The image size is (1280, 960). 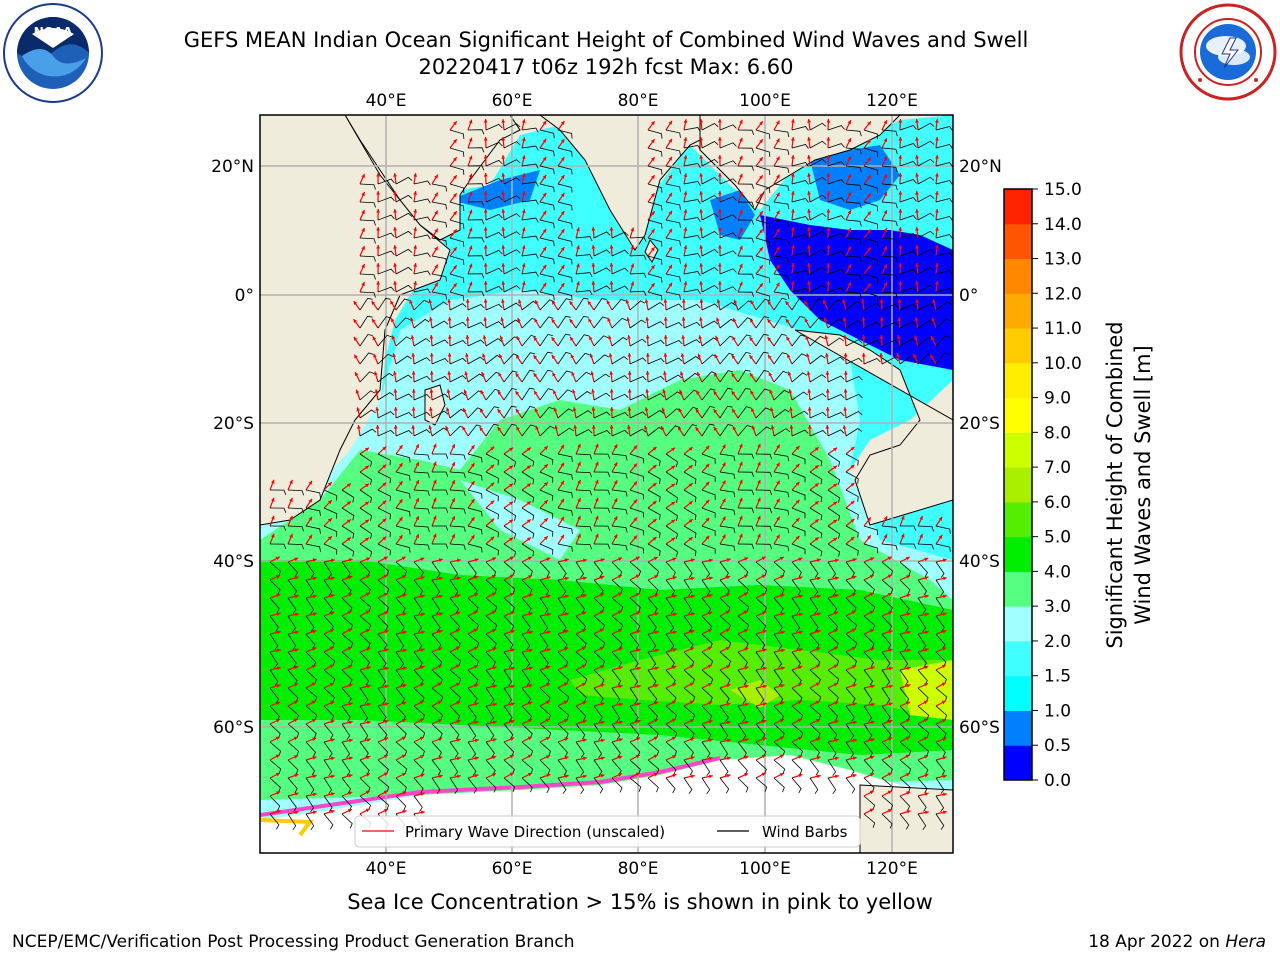 I want to click on lon-label-top-40e: 40°E, so click(x=386, y=101).